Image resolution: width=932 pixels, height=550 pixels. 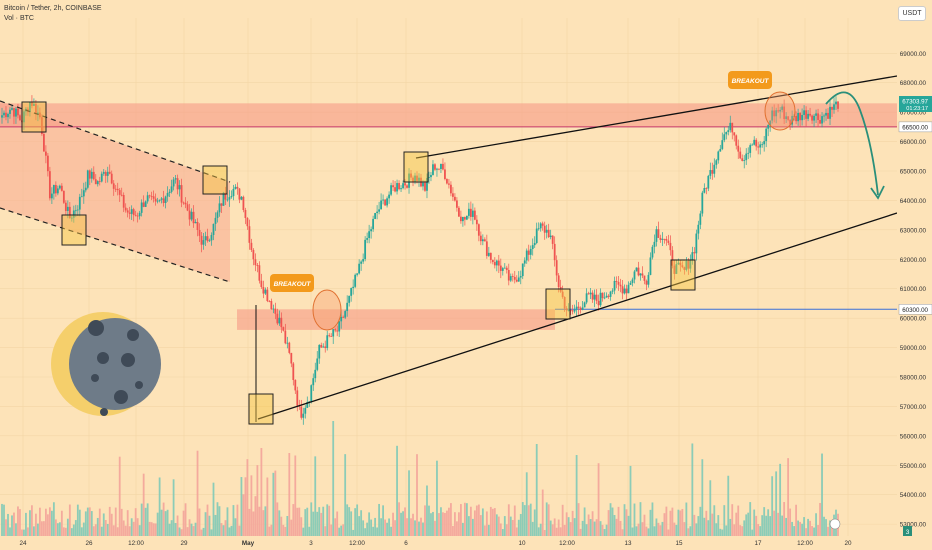 I want to click on currency-button: USDT, so click(x=912, y=13).